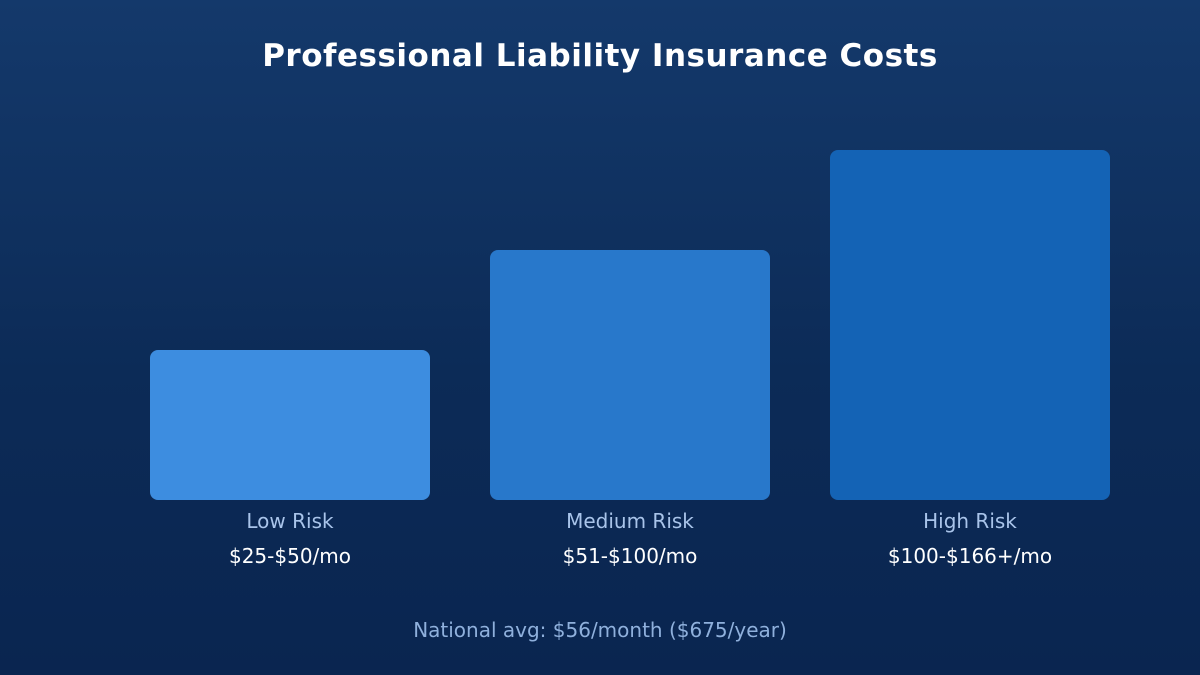 The image size is (1200, 675). What do you see at coordinates (970, 556) in the screenshot?
I see `value-label: $100-$166+/mo` at bounding box center [970, 556].